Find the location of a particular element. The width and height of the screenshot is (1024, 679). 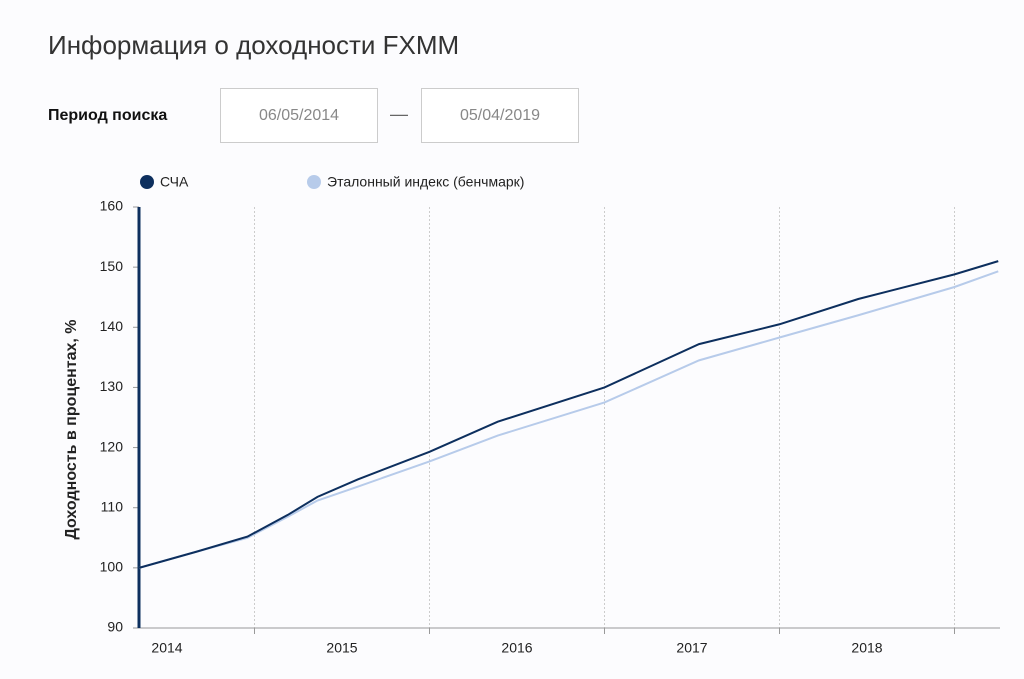

date-from-input: 06/05/2014 is located at coordinates (299, 115).